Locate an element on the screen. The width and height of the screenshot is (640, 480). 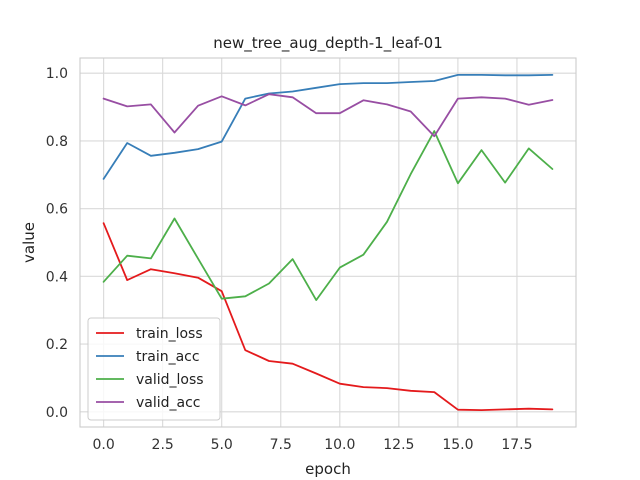
x-tick-label: 2.5 is located at coordinates (163, 445).